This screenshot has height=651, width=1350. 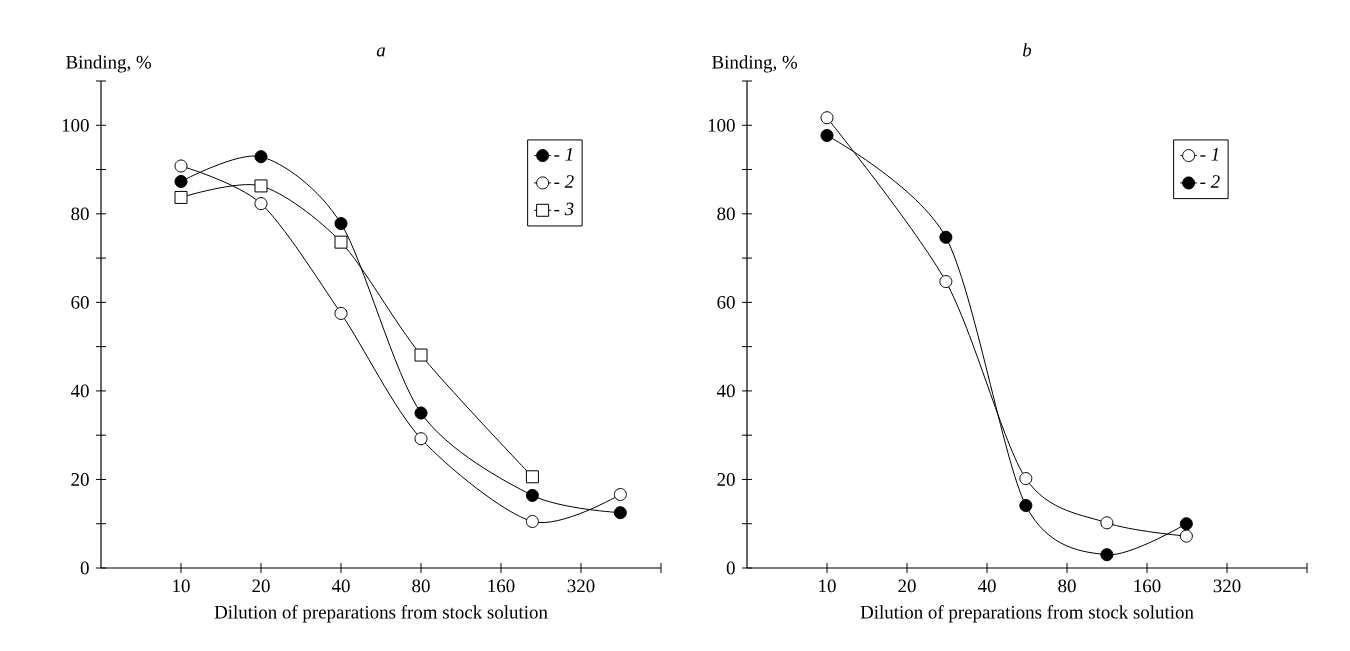 What do you see at coordinates (564, 209) in the screenshot?
I see `legend-label: - 3` at bounding box center [564, 209].